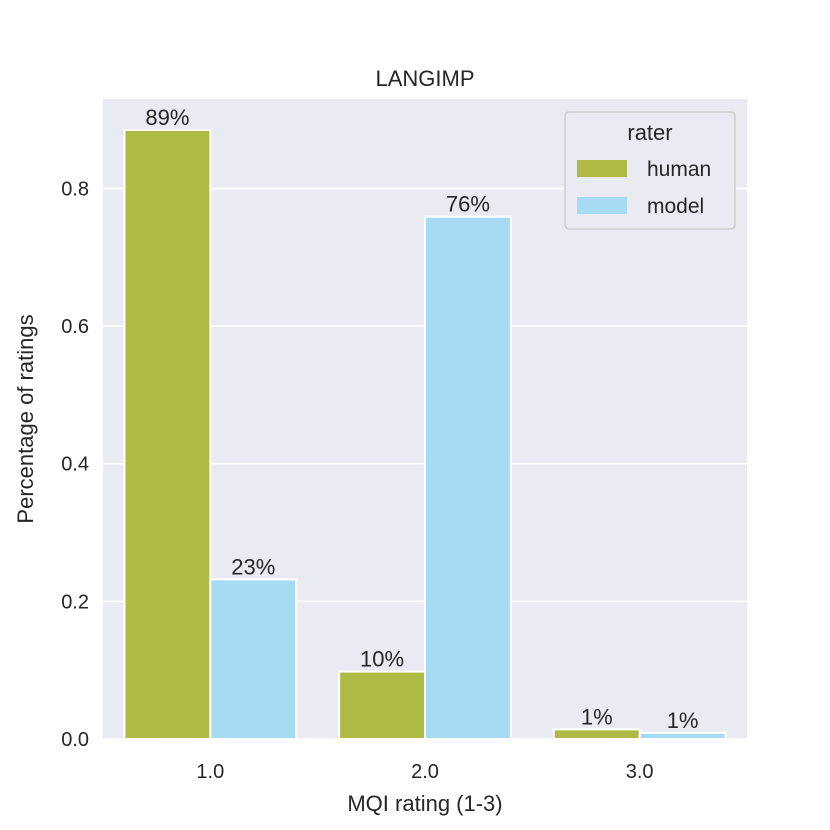  What do you see at coordinates (468, 477) in the screenshot?
I see `bar-model-2.0` at bounding box center [468, 477].